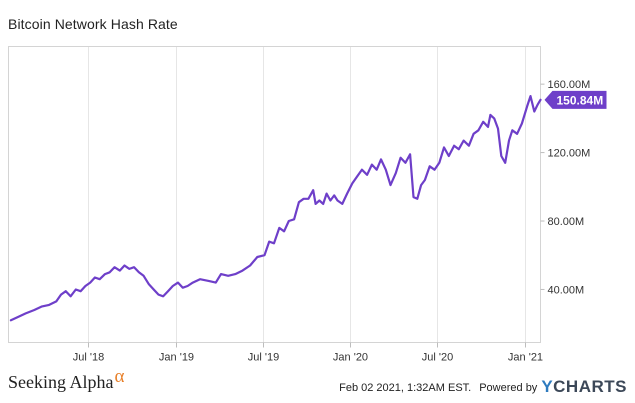  Describe the element at coordinates (66, 379) in the screenshot. I see `seeking-alpha-logo: Seeking Alphaα` at that location.